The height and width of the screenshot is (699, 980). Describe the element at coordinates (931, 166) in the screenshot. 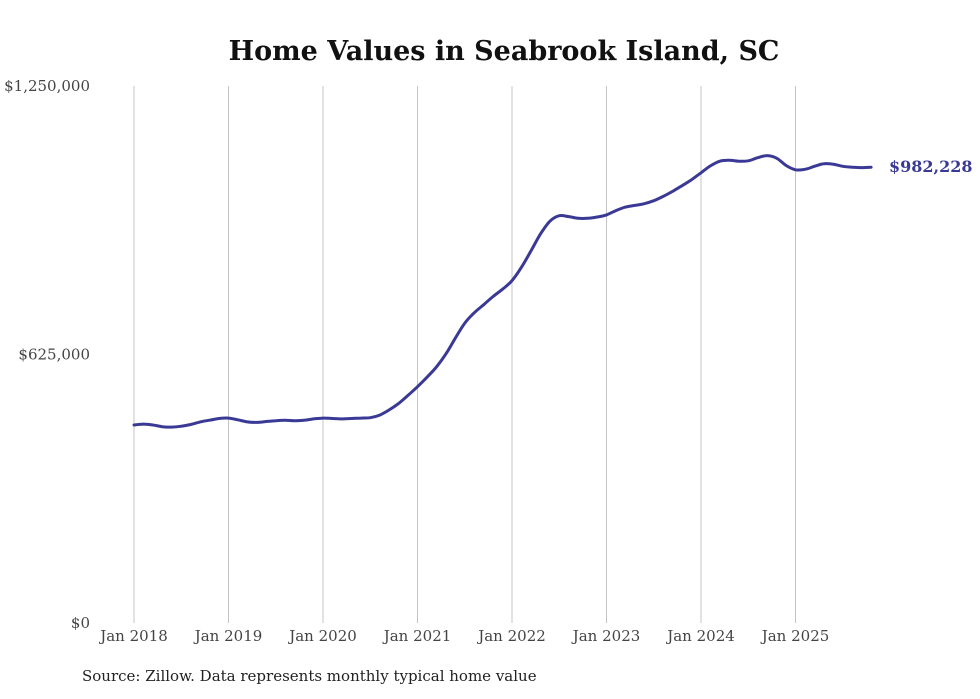

I see `latest-value-label: $982,228` at that location.